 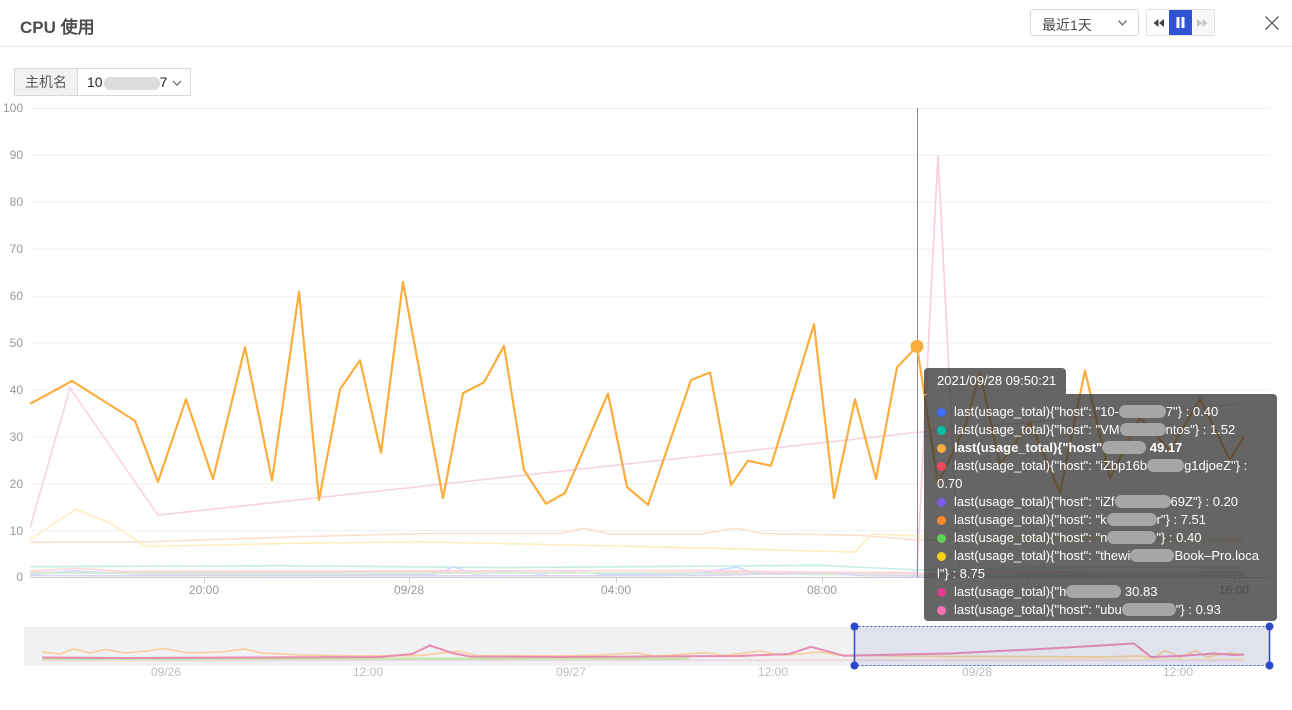 What do you see at coordinates (17, 155) in the screenshot?
I see `svg-text: 90` at bounding box center [17, 155].